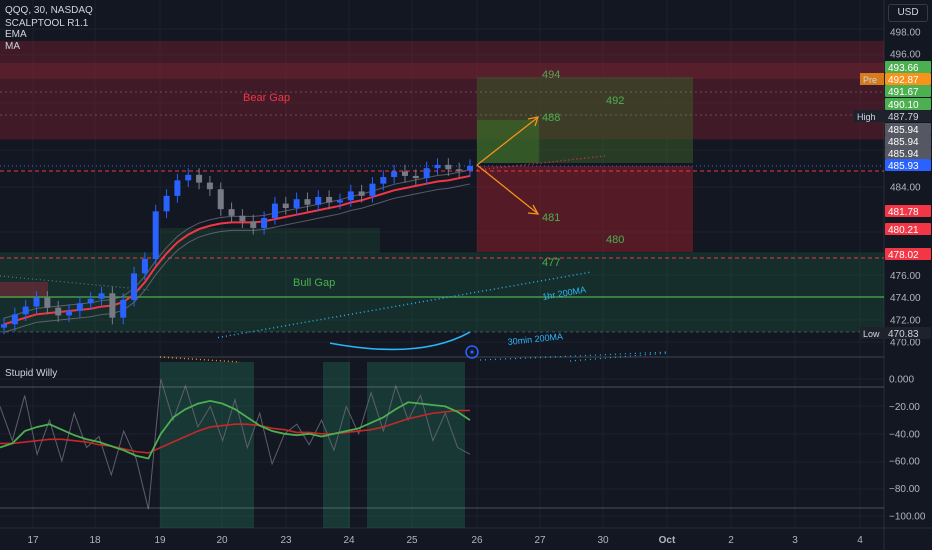  I want to click on price-label: 487.79, so click(903, 117).